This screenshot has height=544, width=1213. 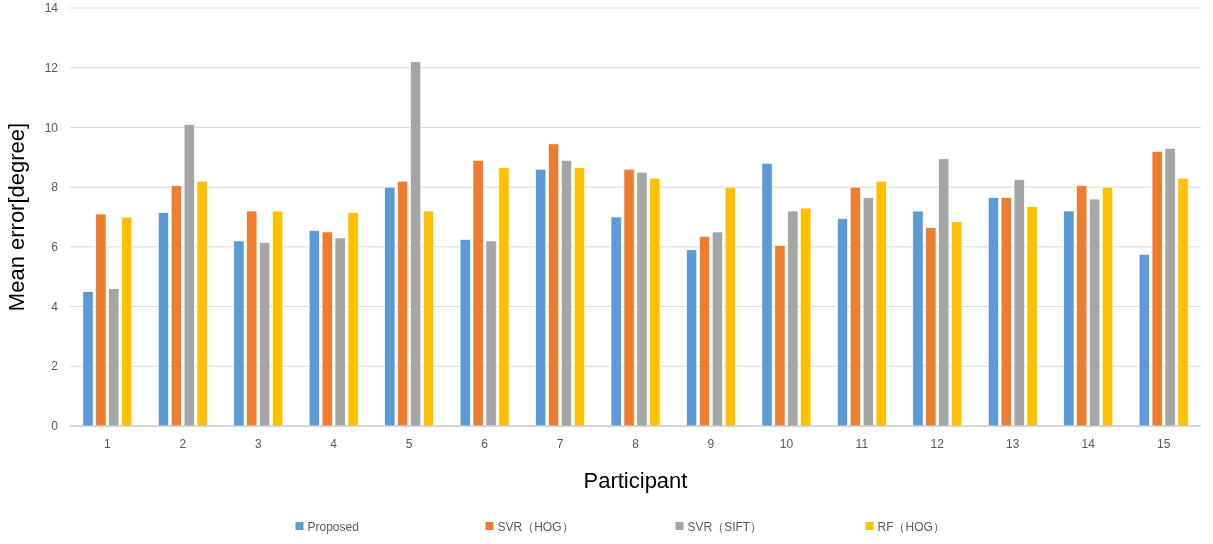 What do you see at coordinates (51, 127) in the screenshot?
I see `y-tick-label: 10` at bounding box center [51, 127].